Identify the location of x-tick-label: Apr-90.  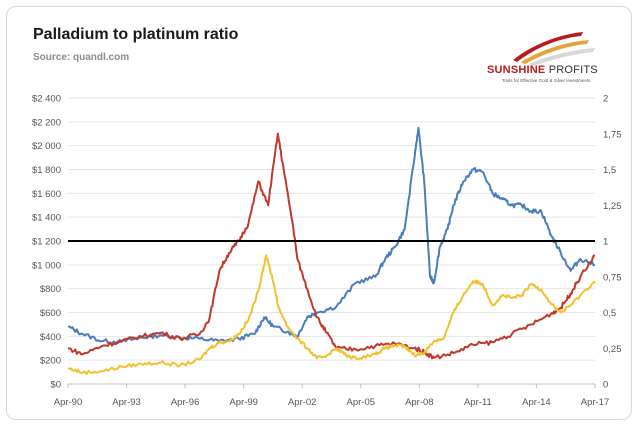
(68, 402).